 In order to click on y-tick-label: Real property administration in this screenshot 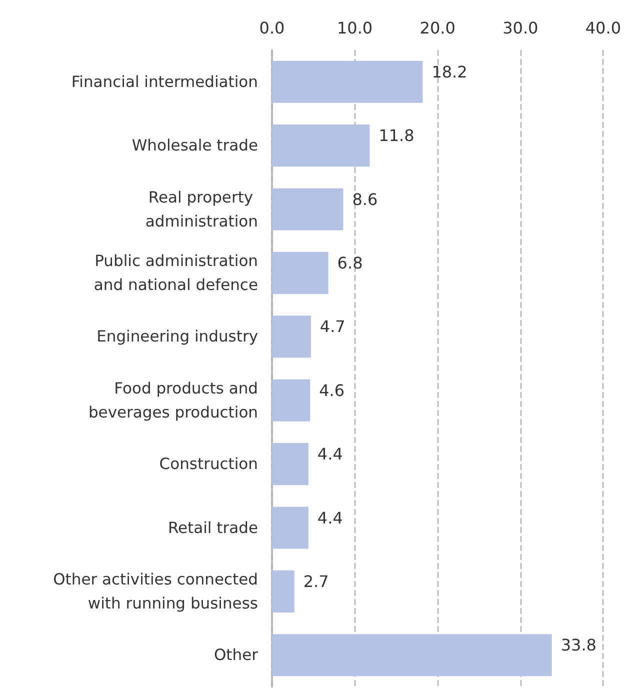, I will do `click(201, 209)`.